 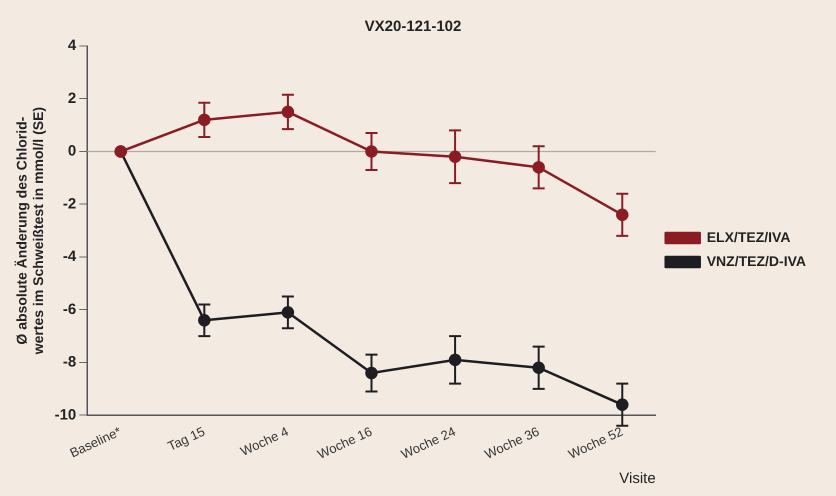 What do you see at coordinates (428, 443) in the screenshot?
I see `x-tick-label: Woche 24` at bounding box center [428, 443].